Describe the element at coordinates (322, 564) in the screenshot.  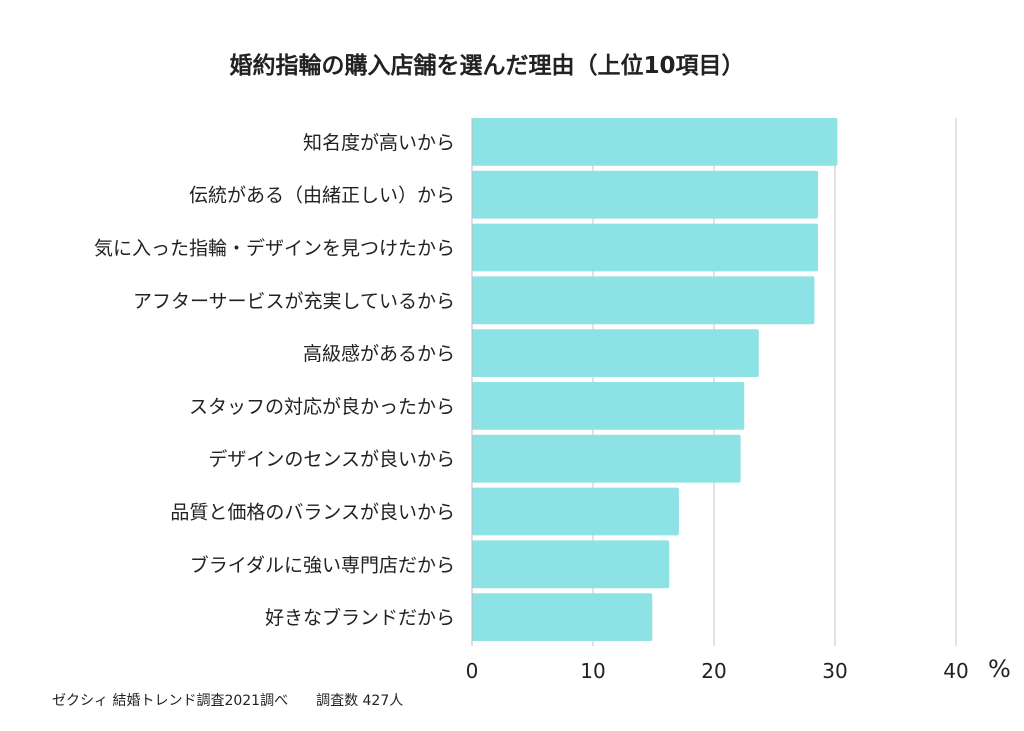
I see `category-label: ブライダルに強い専門店だから` at that location.